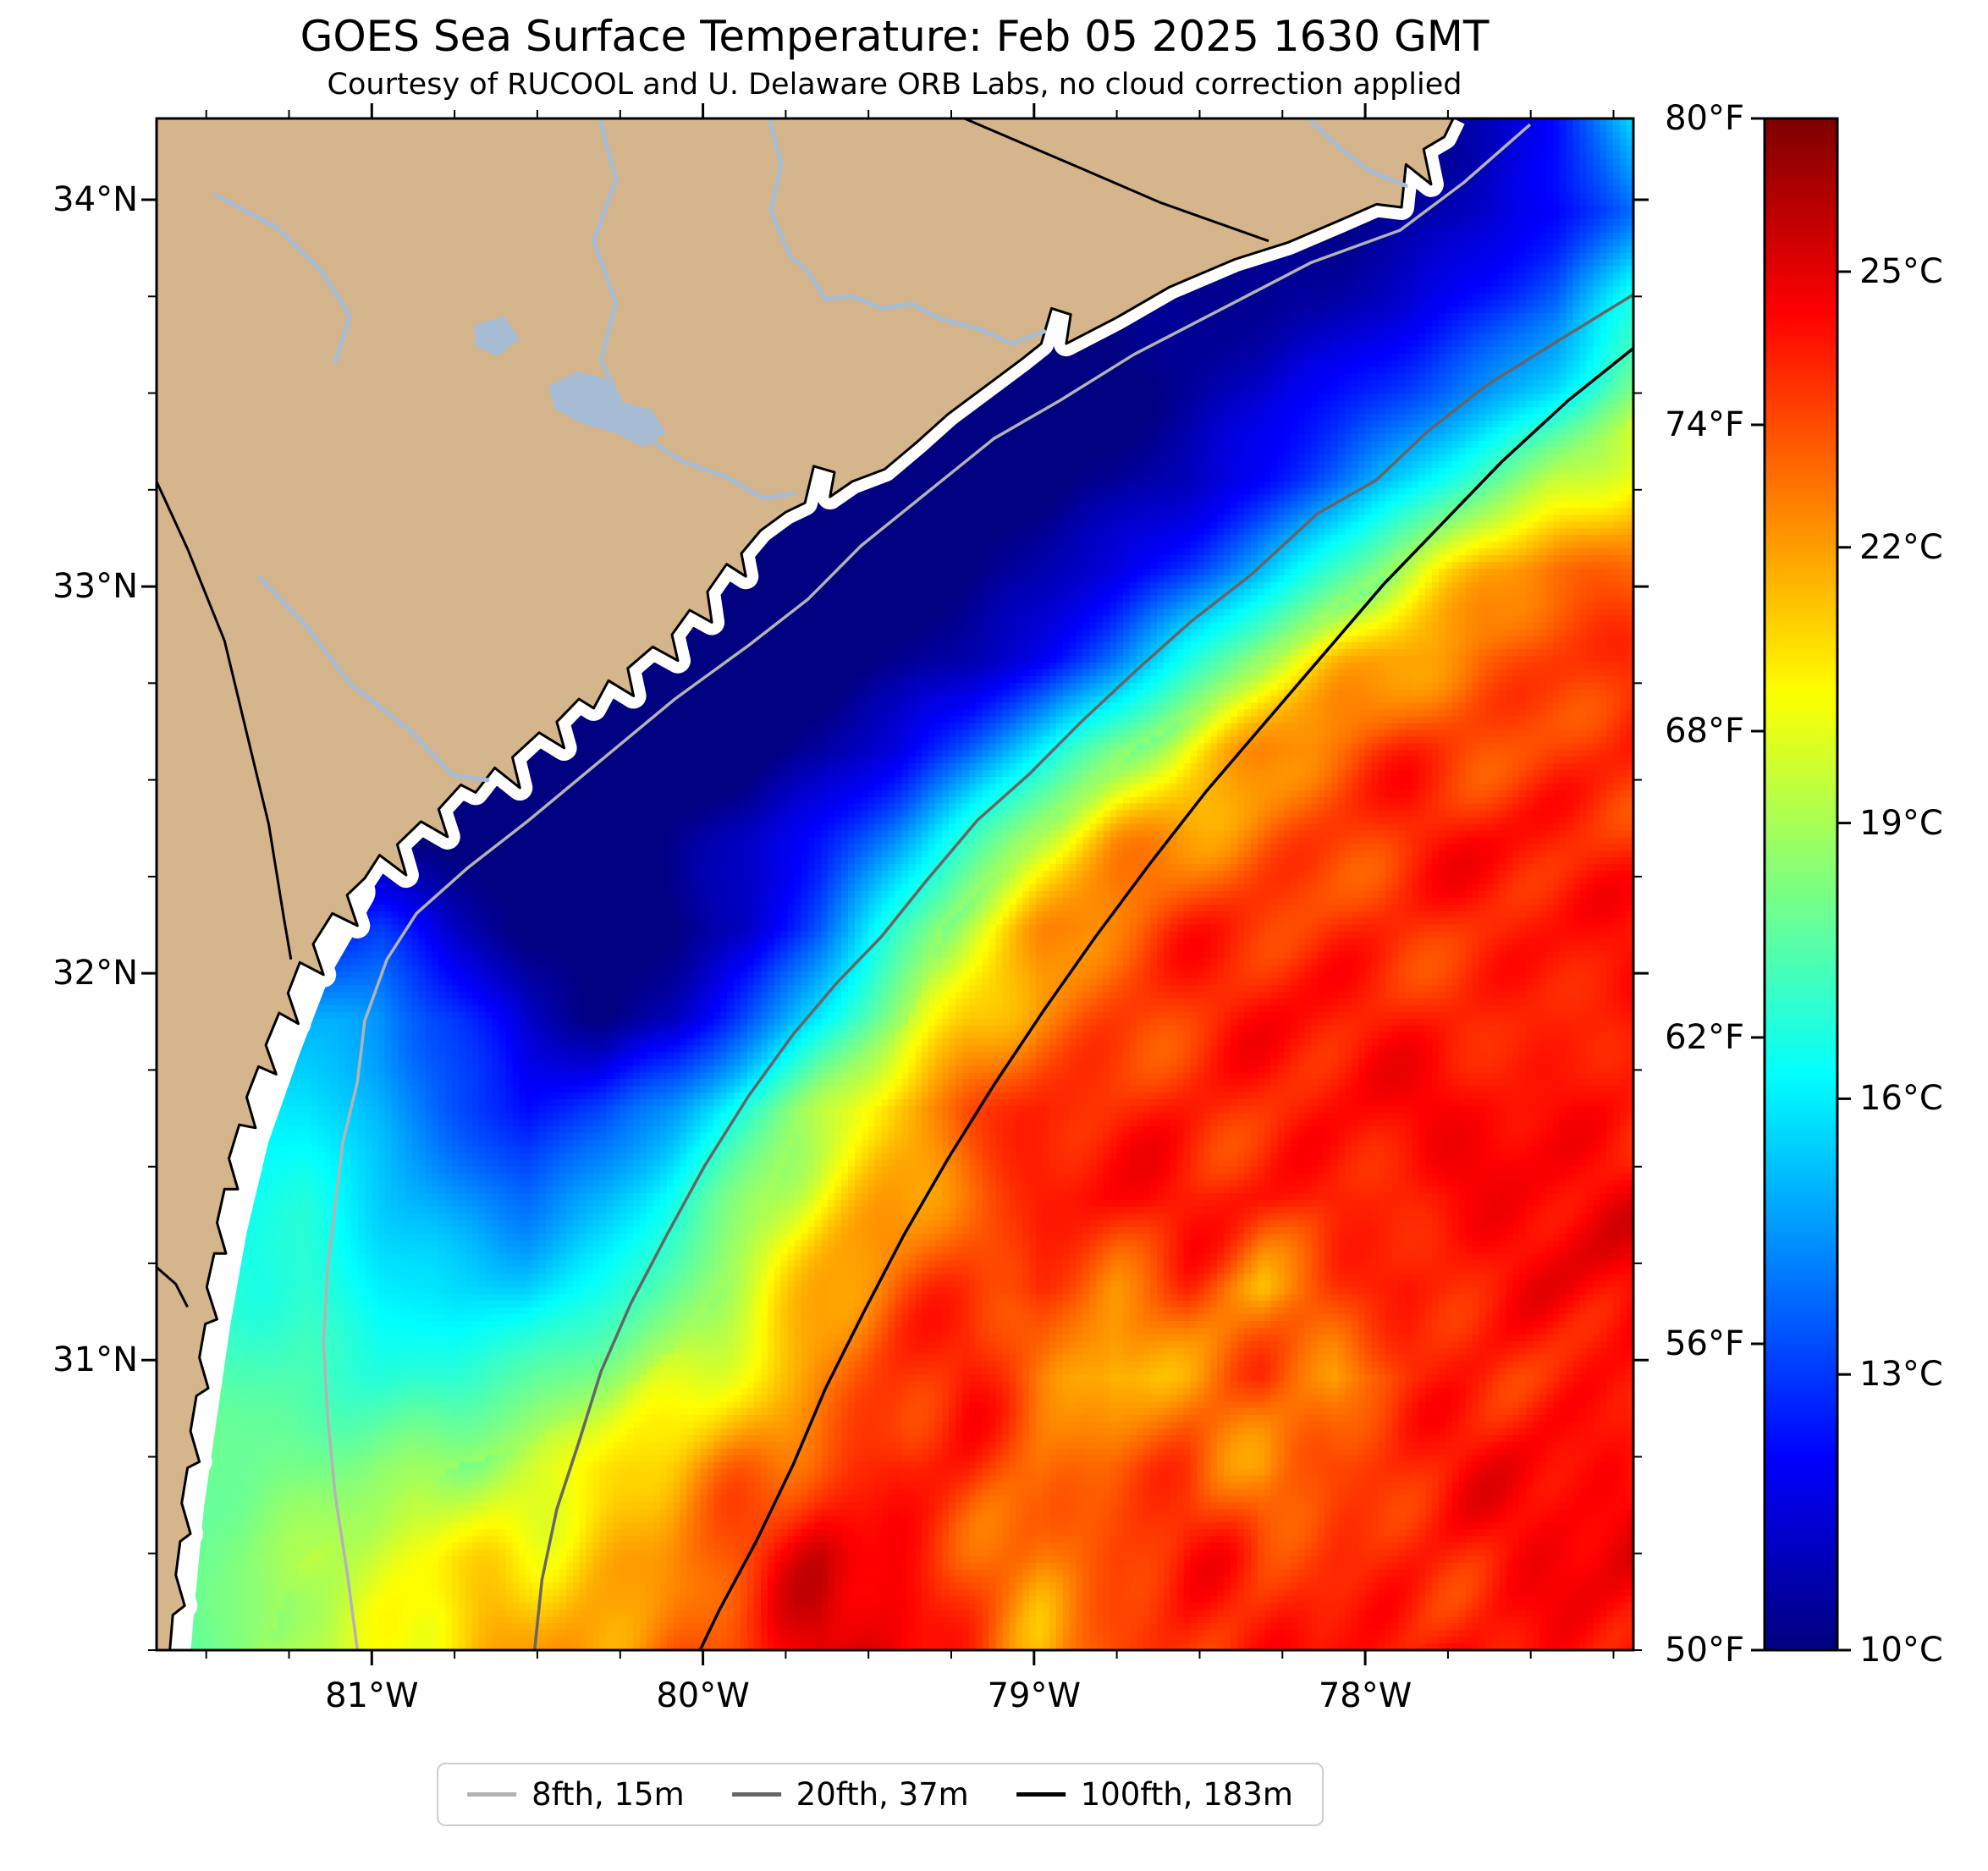 This screenshot has height=1871, width=1988. I want to click on contour-legend: 8fth, 15m 20fth, 37m 100fth, 183m, so click(880, 1795).